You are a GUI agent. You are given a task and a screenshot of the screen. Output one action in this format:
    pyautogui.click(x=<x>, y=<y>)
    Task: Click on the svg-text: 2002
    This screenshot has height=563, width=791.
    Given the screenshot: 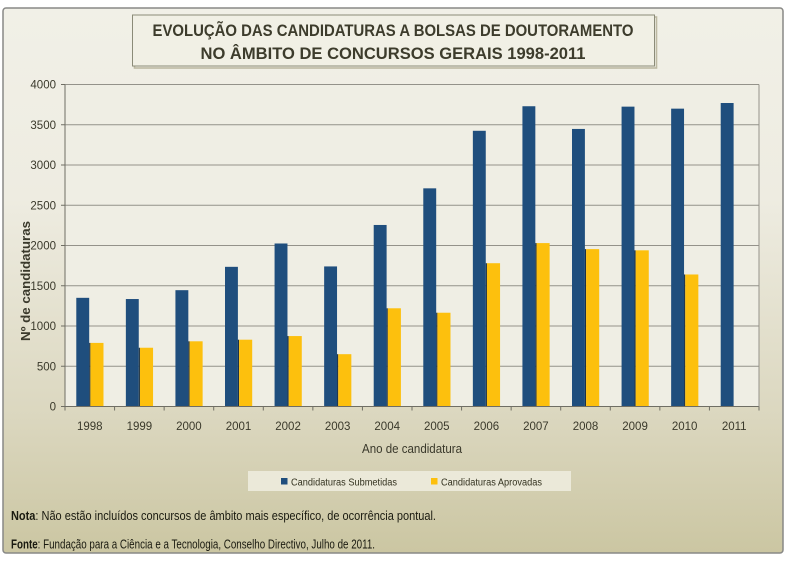 What is the action you would take?
    pyautogui.click(x=288, y=427)
    